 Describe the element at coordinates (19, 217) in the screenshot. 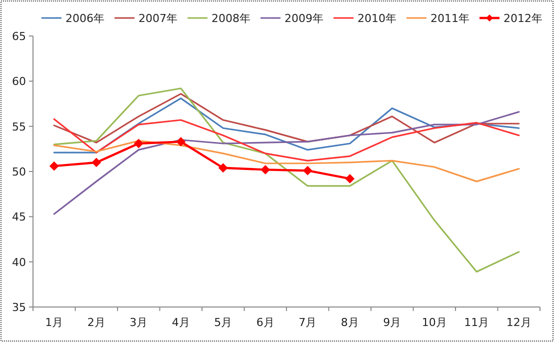

I see `y-tick-label: 45` at that location.